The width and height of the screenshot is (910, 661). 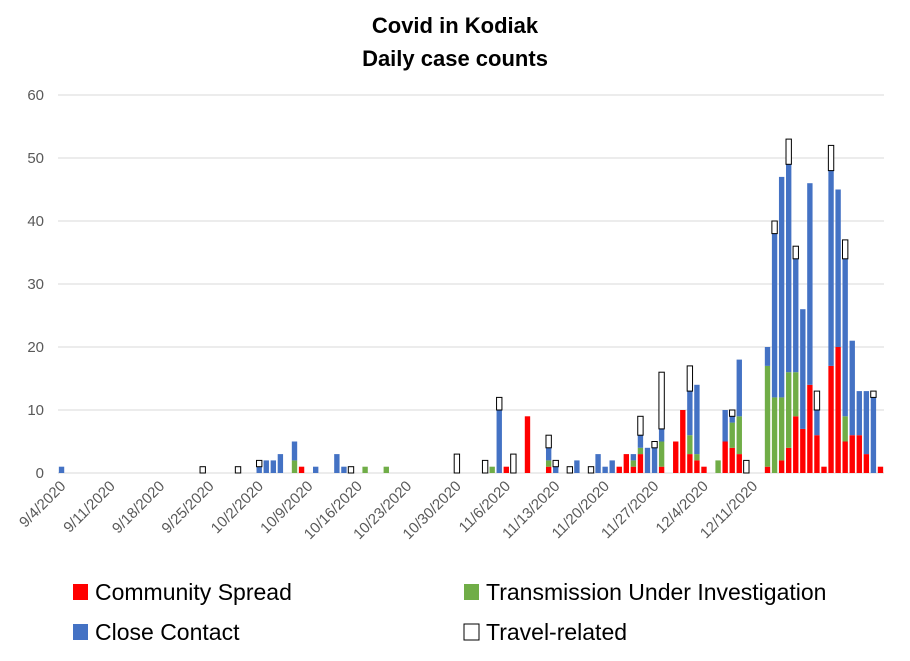 I want to click on x-tick-label: 10/2/2020, so click(x=237, y=507).